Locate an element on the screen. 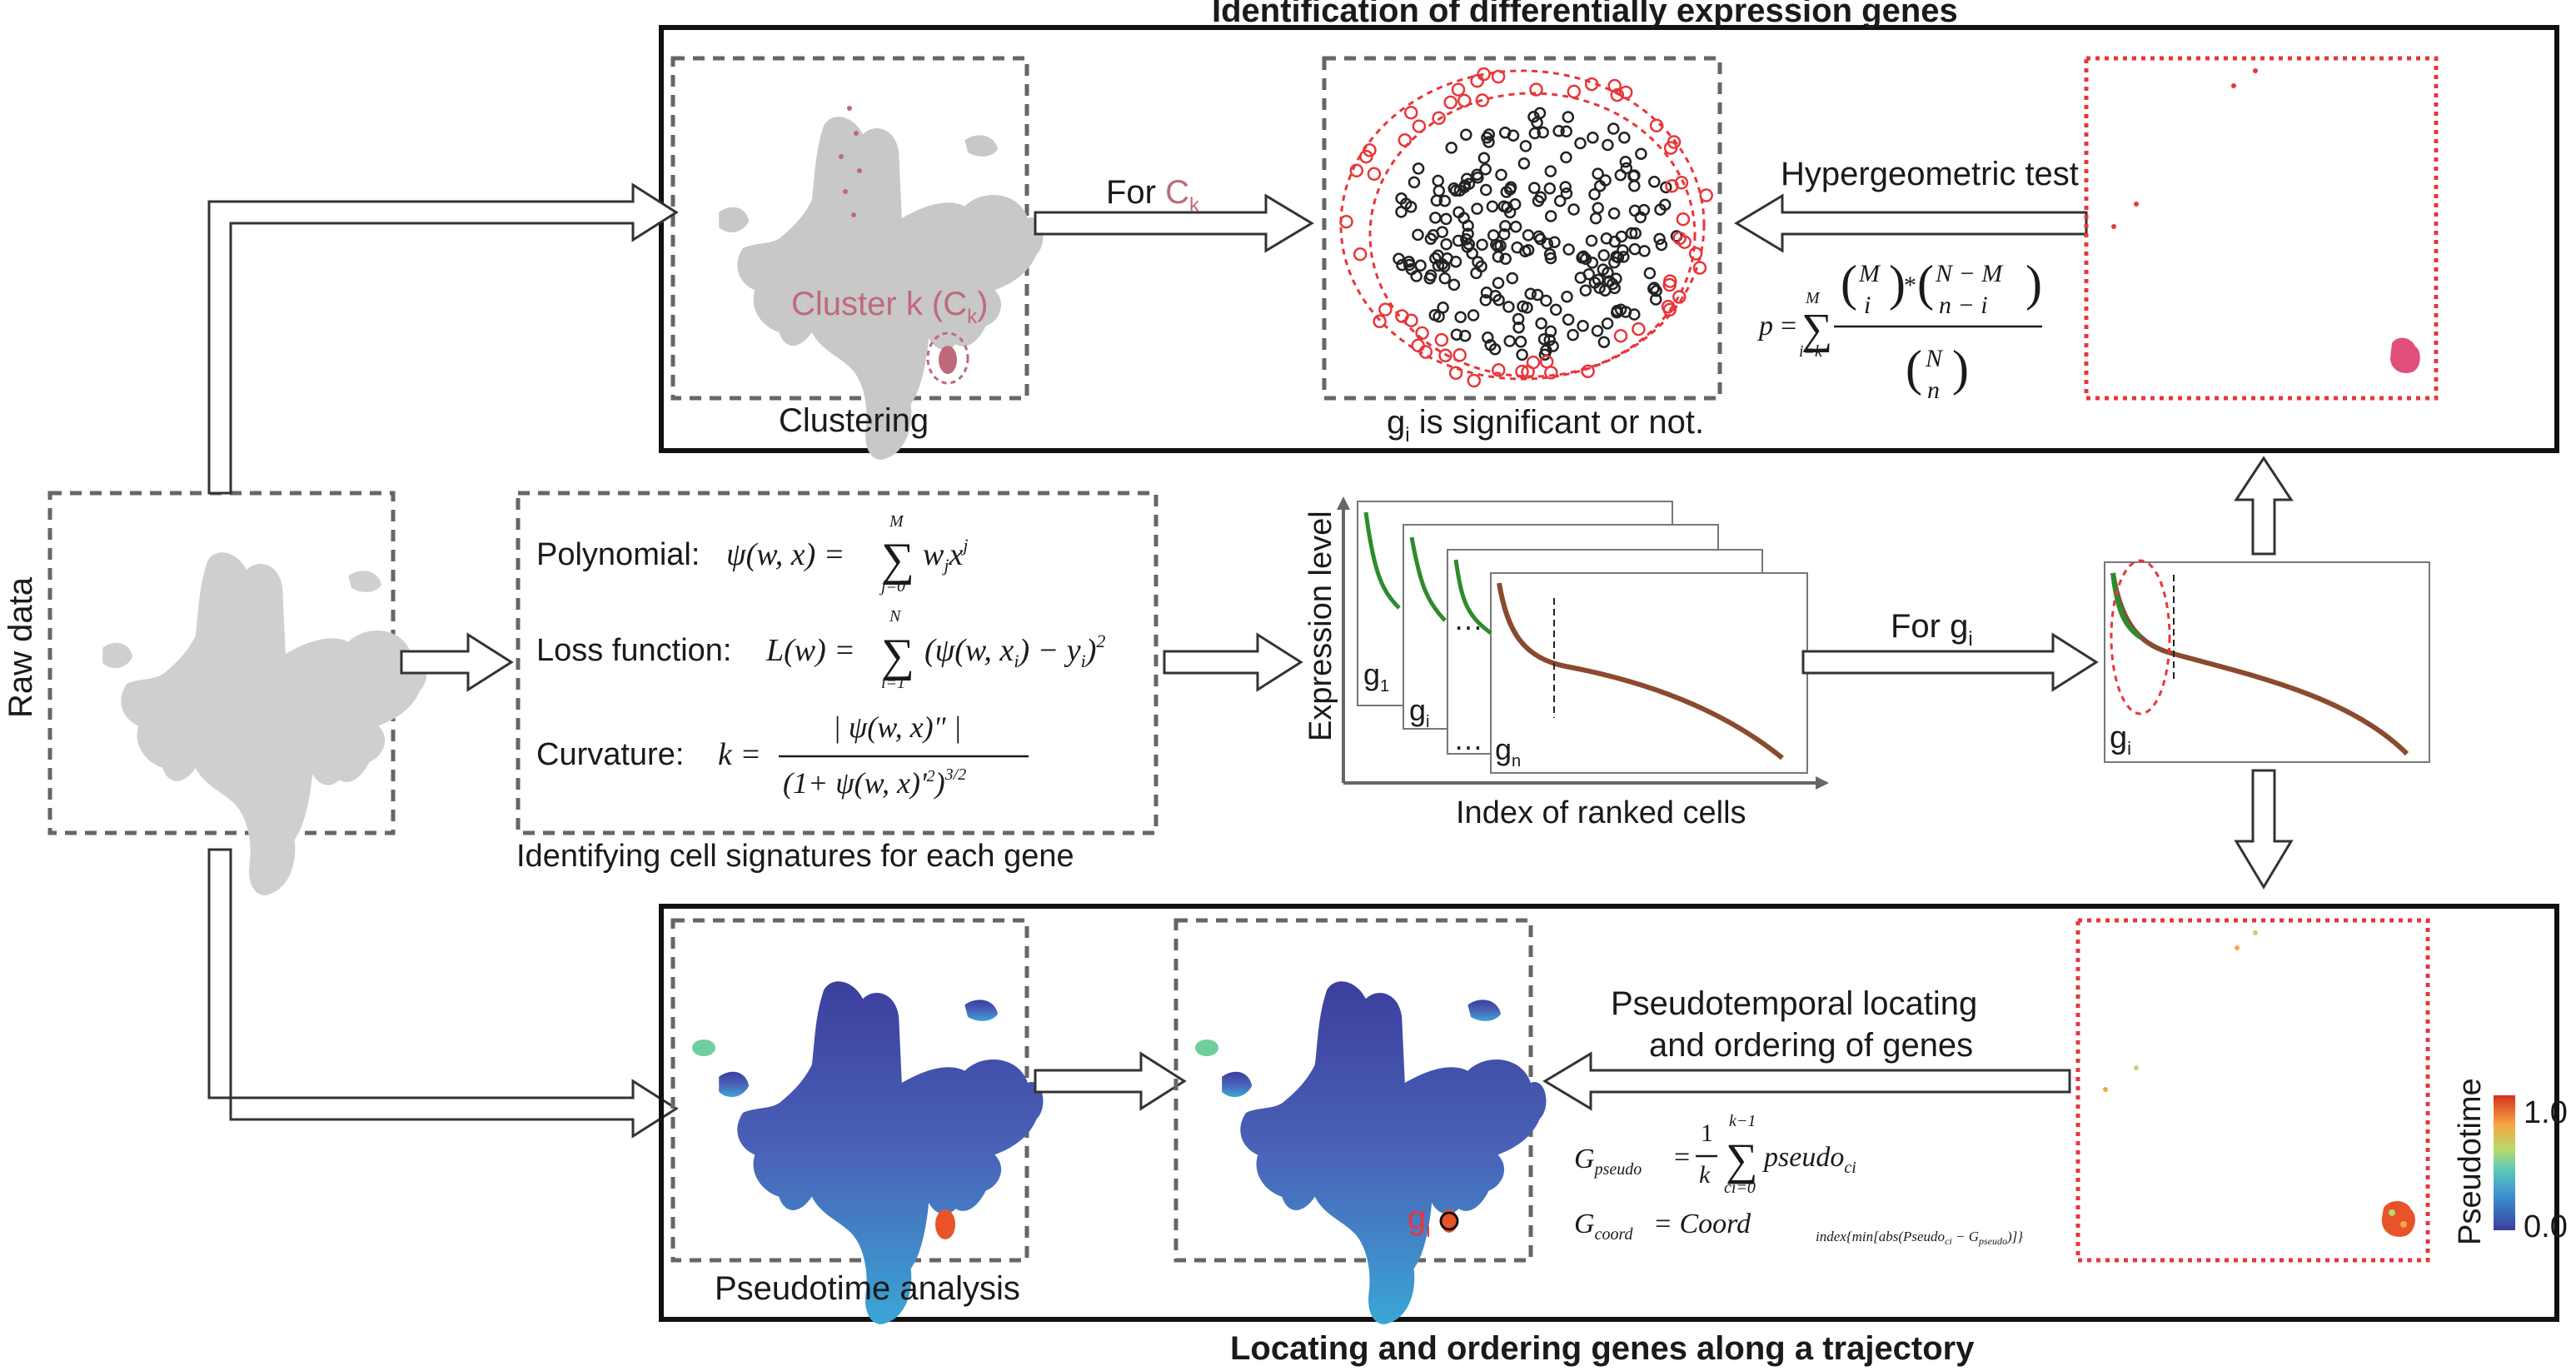 The width and height of the screenshot is (2576, 1371). svg-text: (ψ(w, xi) − yi)2 is located at coordinates (1015, 651).